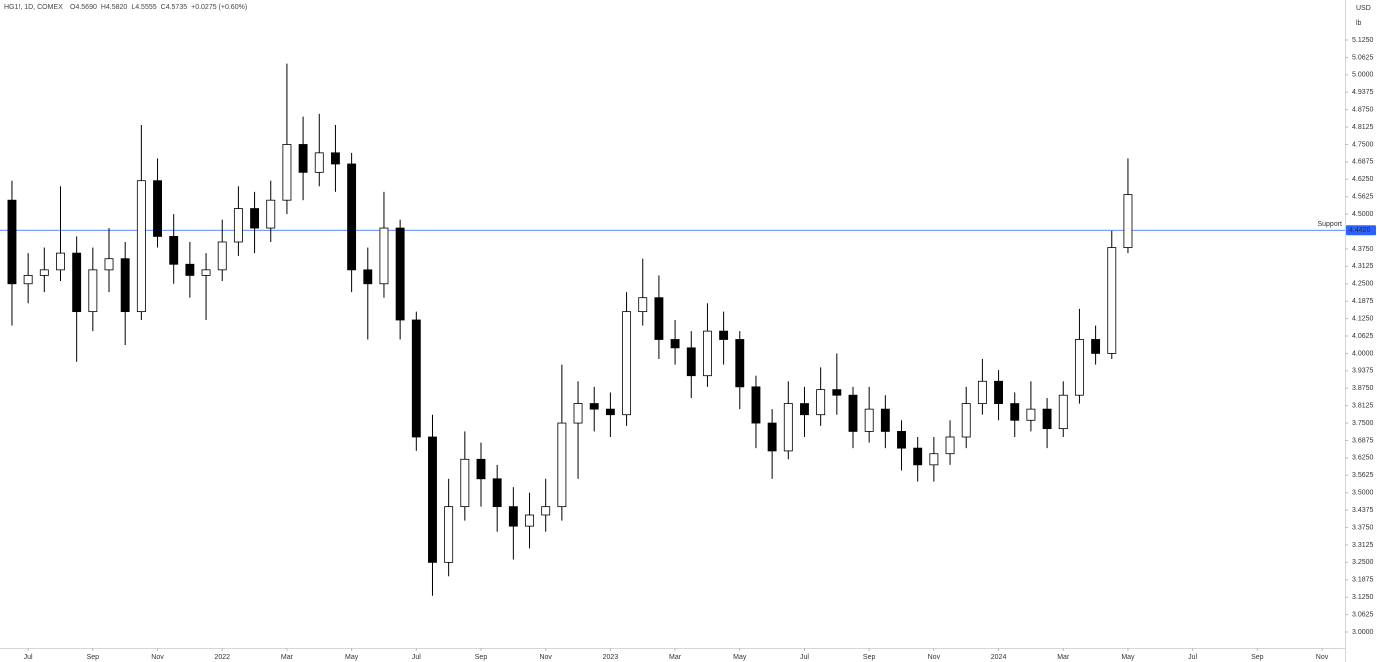 The height and width of the screenshot is (662, 1377). Describe the element at coordinates (143, 7) in the screenshot. I see `header-value: L4.5555` at that location.